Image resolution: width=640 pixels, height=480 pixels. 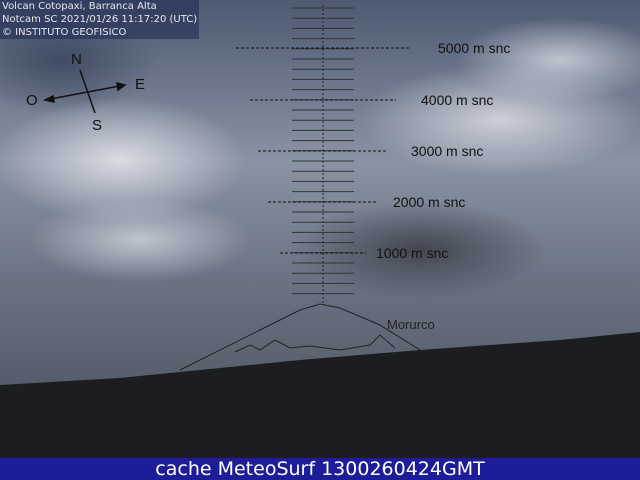 What do you see at coordinates (76, 59) in the screenshot?
I see `compass-north: N` at bounding box center [76, 59].